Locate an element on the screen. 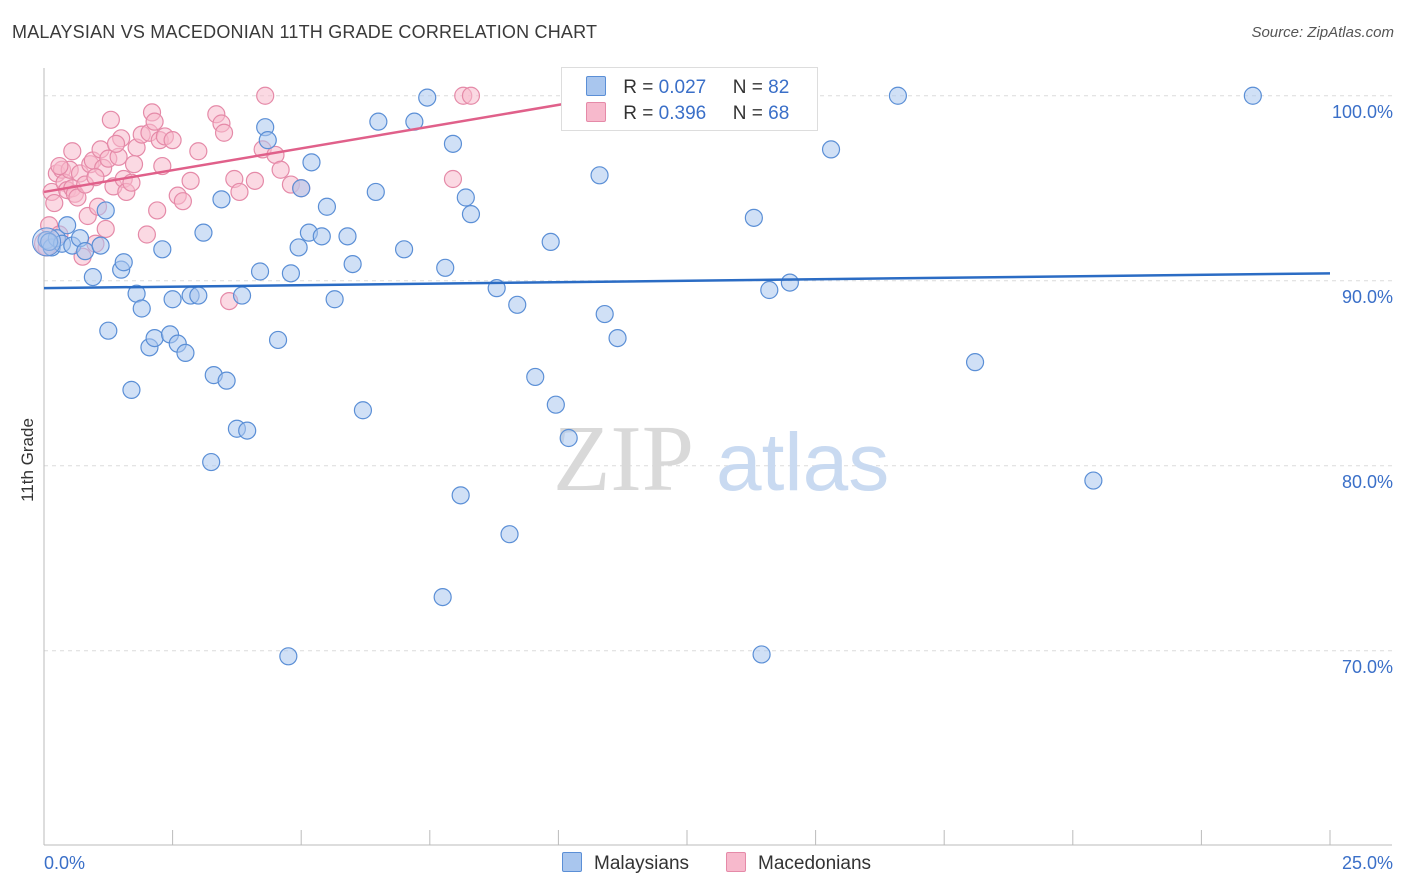  watermark-zip: ZIP is located at coordinates (623, 459).